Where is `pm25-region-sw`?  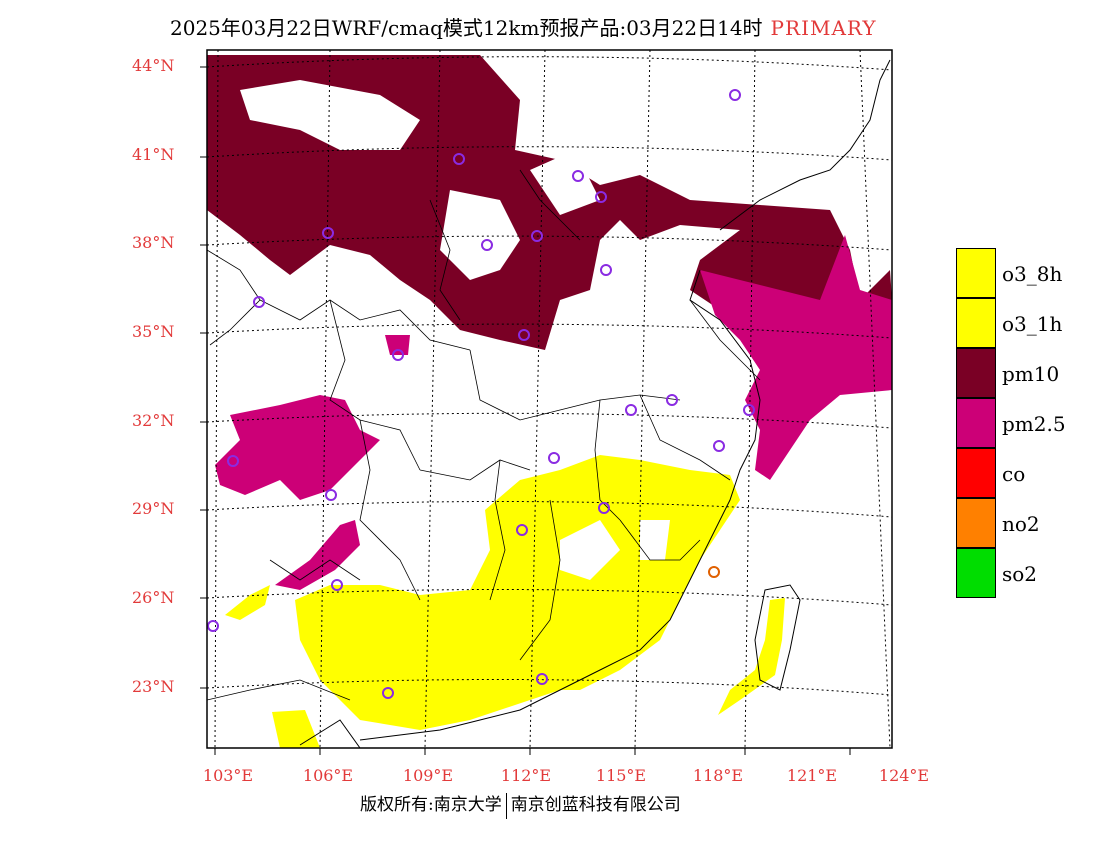
pm25-region-sw is located at coordinates (297, 447).